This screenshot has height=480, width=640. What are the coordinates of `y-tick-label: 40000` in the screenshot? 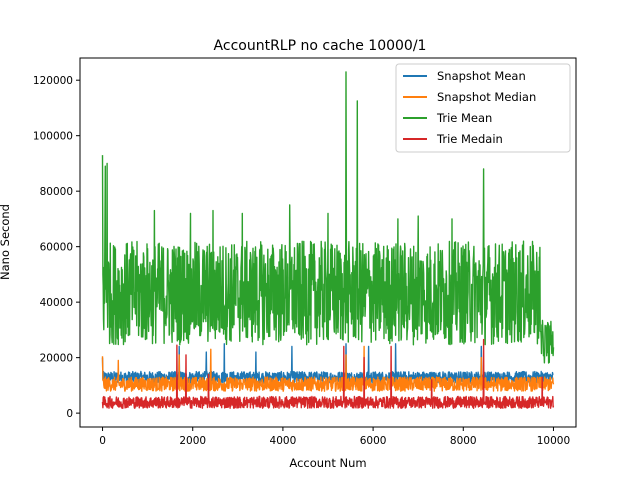 It's located at (56, 303).